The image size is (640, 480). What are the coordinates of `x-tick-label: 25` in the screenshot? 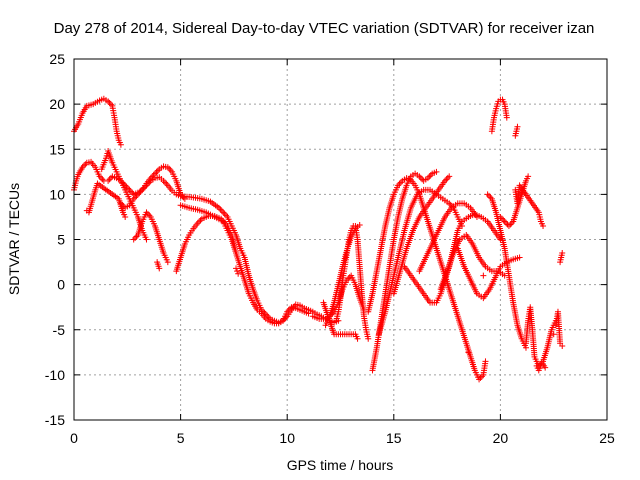 It's located at (607, 438).